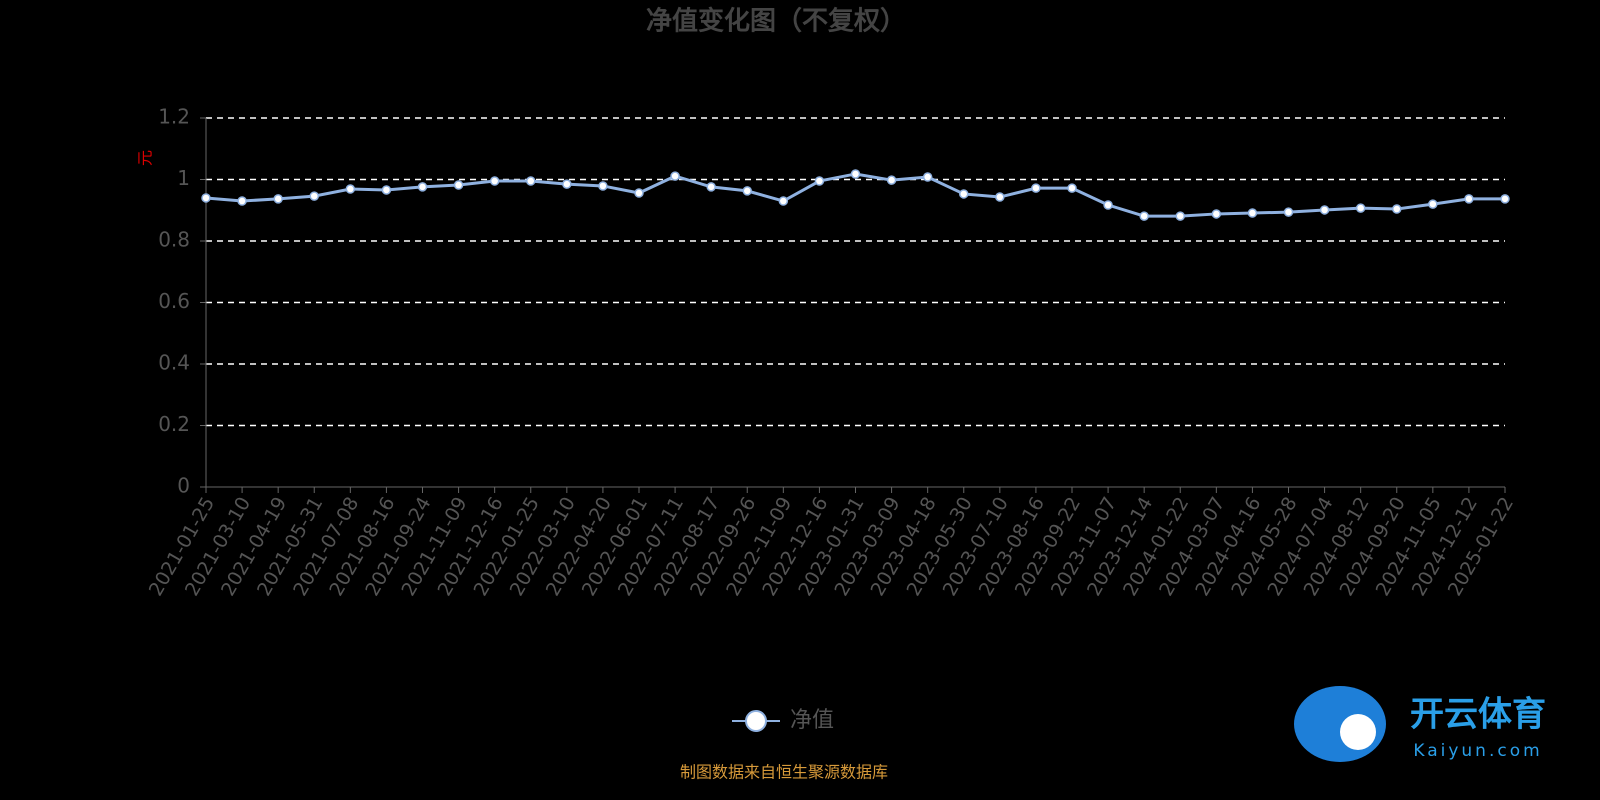  What do you see at coordinates (174, 363) in the screenshot?
I see `y-tick-label: 0.4` at bounding box center [174, 363].